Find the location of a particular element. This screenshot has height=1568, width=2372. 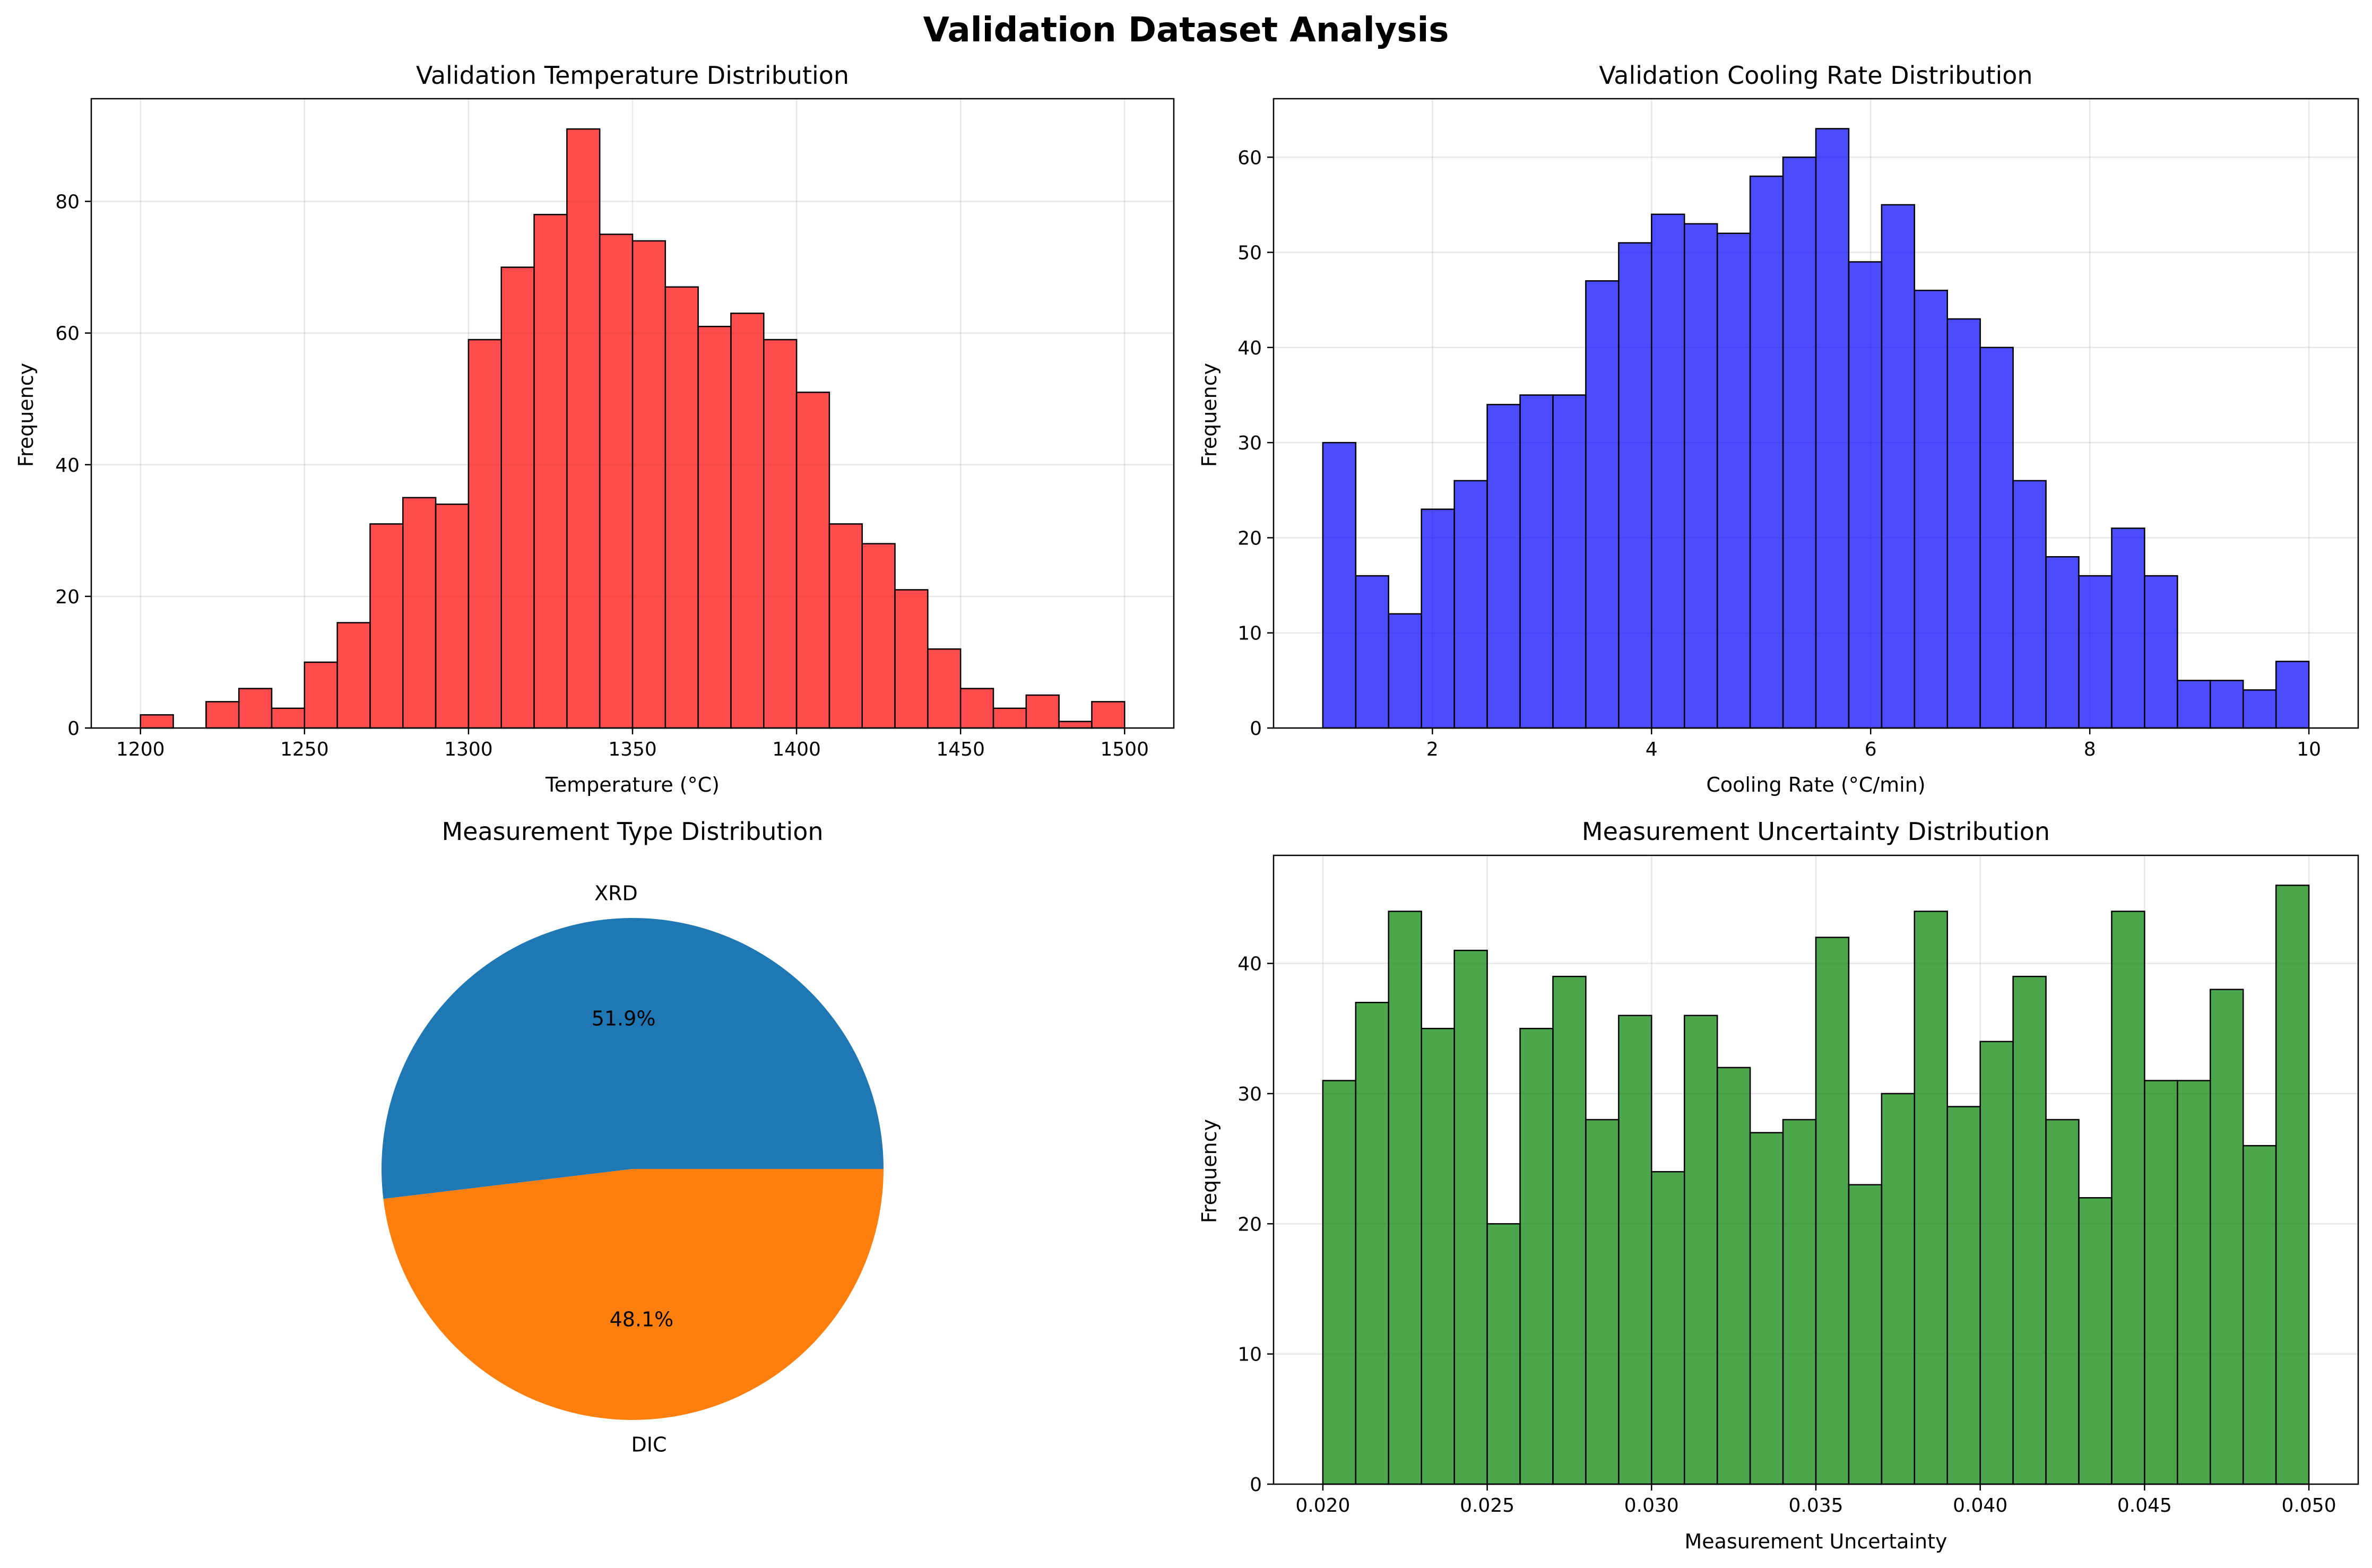

cool-x-tick-label: 8 is located at coordinates (2090, 749).